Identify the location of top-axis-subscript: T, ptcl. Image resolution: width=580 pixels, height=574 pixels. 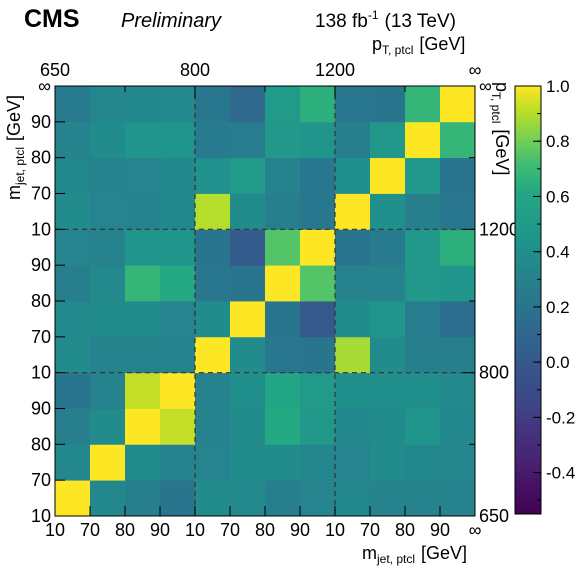
(397, 50).